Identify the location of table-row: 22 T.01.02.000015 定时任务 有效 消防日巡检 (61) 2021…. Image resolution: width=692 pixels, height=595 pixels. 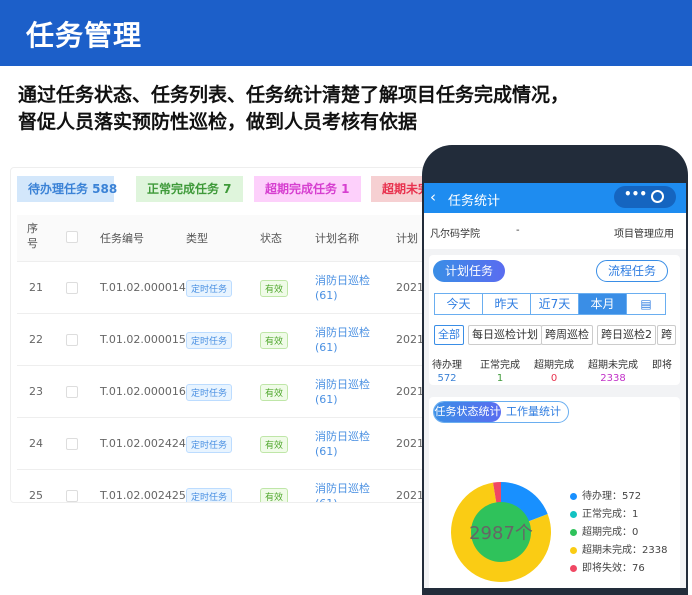
(223, 339).